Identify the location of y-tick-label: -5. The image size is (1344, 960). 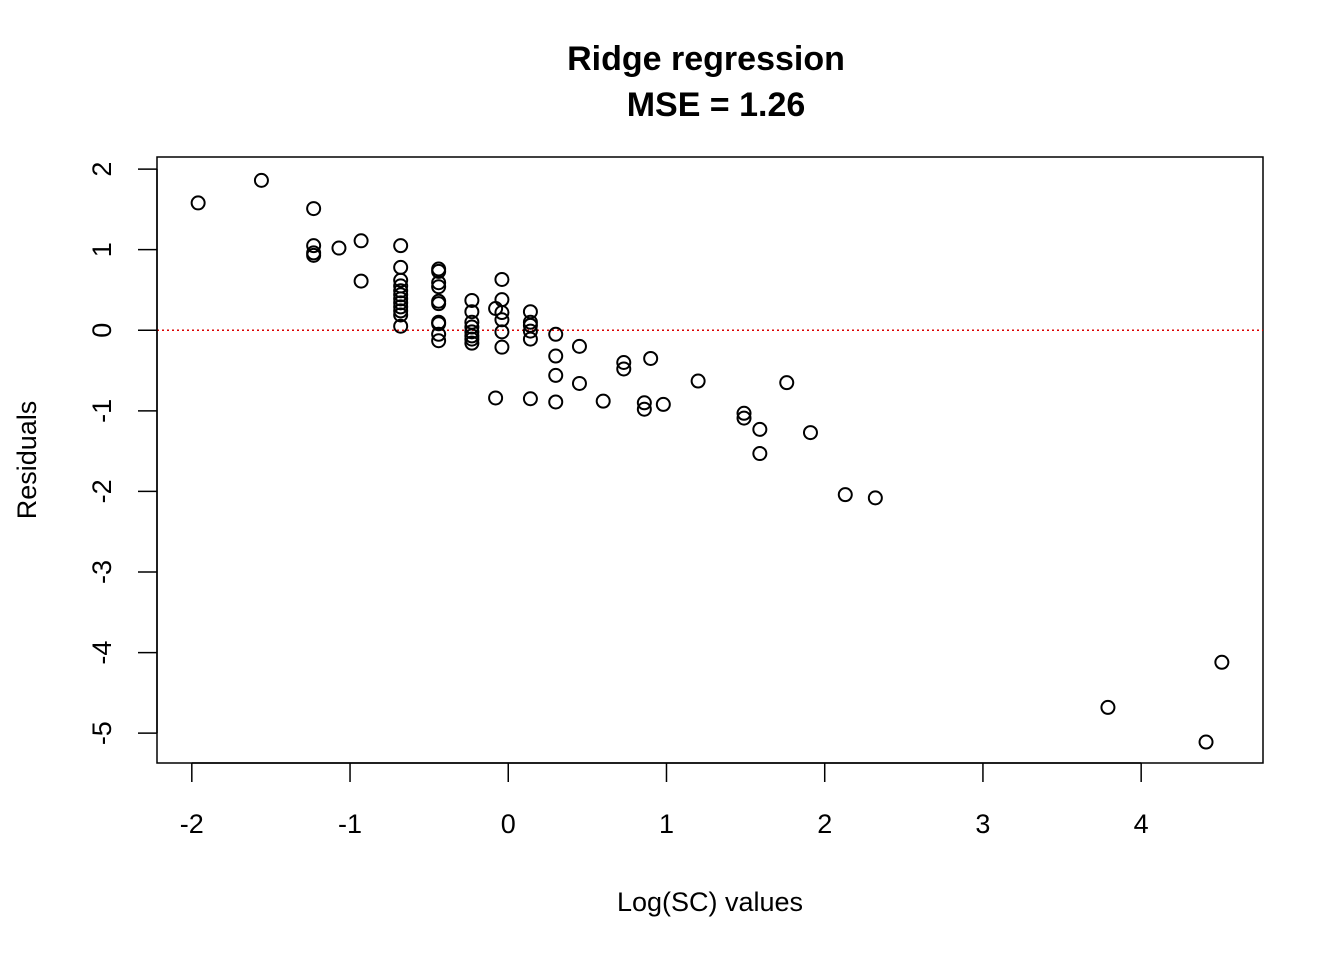
(102, 733).